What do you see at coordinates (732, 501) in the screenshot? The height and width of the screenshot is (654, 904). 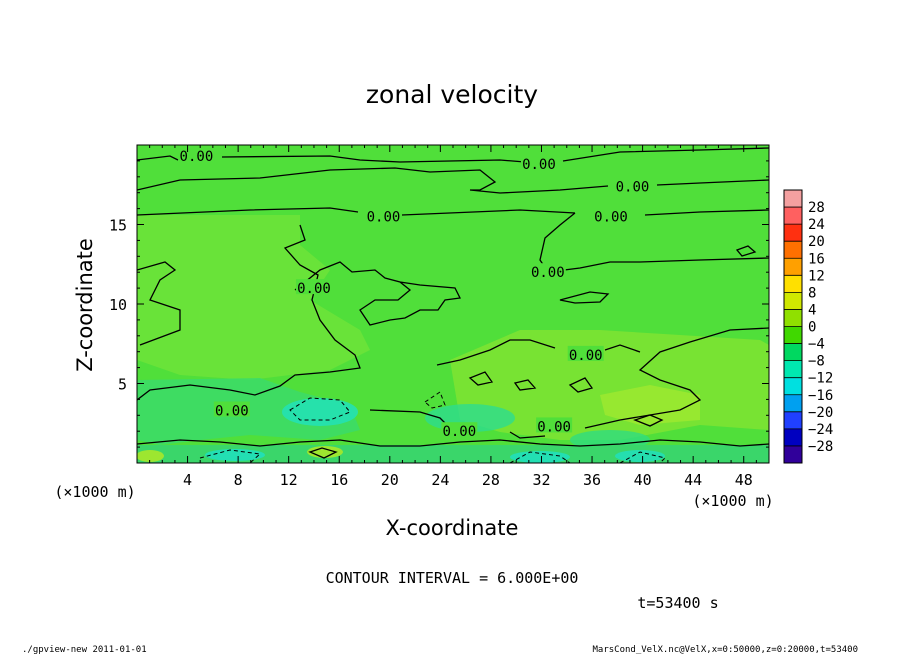 I see `x-unit-note: (×1000 m)` at bounding box center [732, 501].